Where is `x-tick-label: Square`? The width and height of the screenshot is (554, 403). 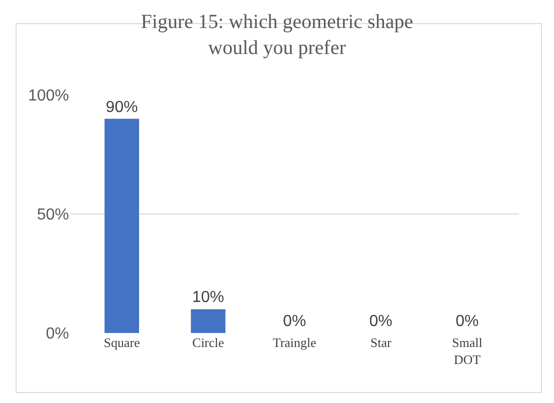
x-tick-label: Square is located at coordinates (122, 342).